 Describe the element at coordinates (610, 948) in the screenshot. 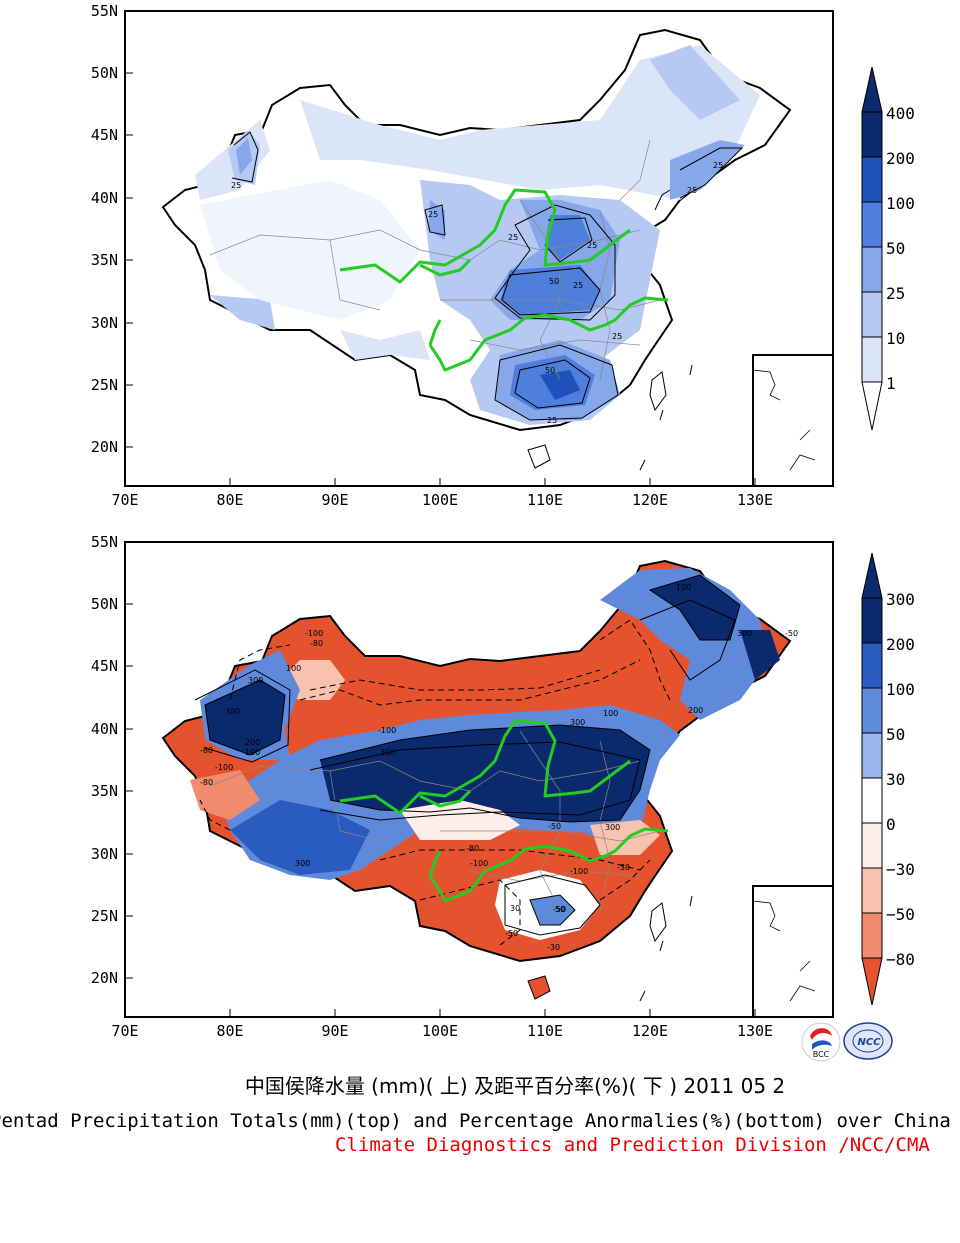

I see `bottom-coast-islands` at that location.